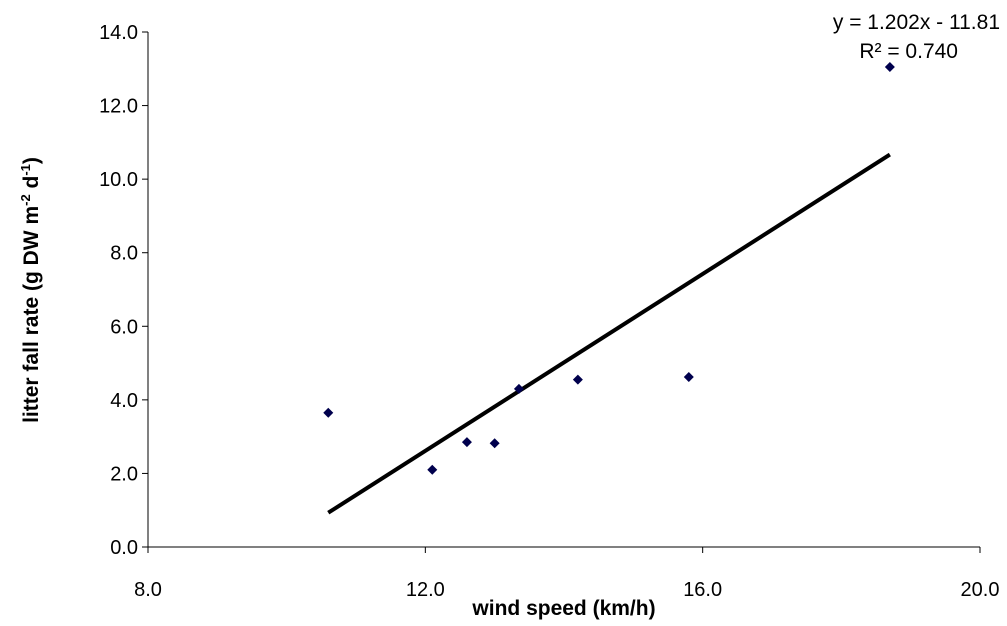 This screenshot has height=626, width=1007. What do you see at coordinates (980, 590) in the screenshot?
I see `x-tick-label: 20.0` at bounding box center [980, 590].